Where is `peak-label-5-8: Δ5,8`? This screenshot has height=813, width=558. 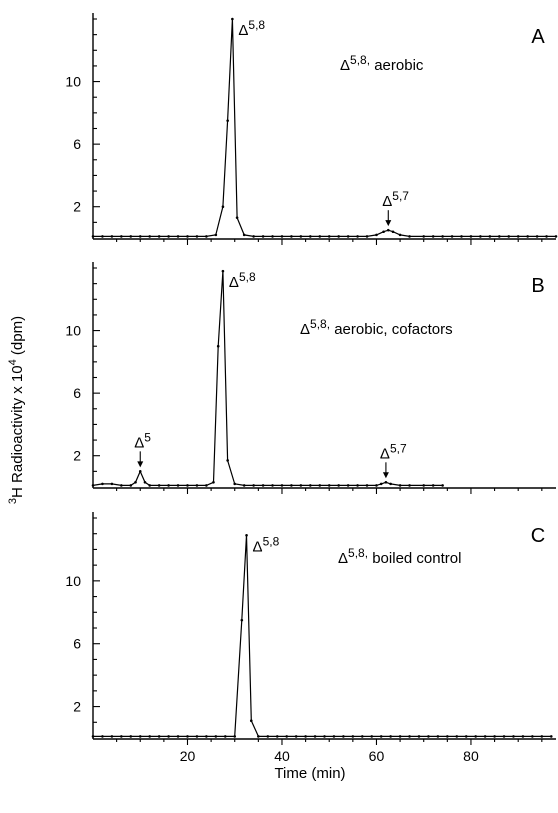 peak-label-5-8: Δ5,8 is located at coordinates (266, 544).